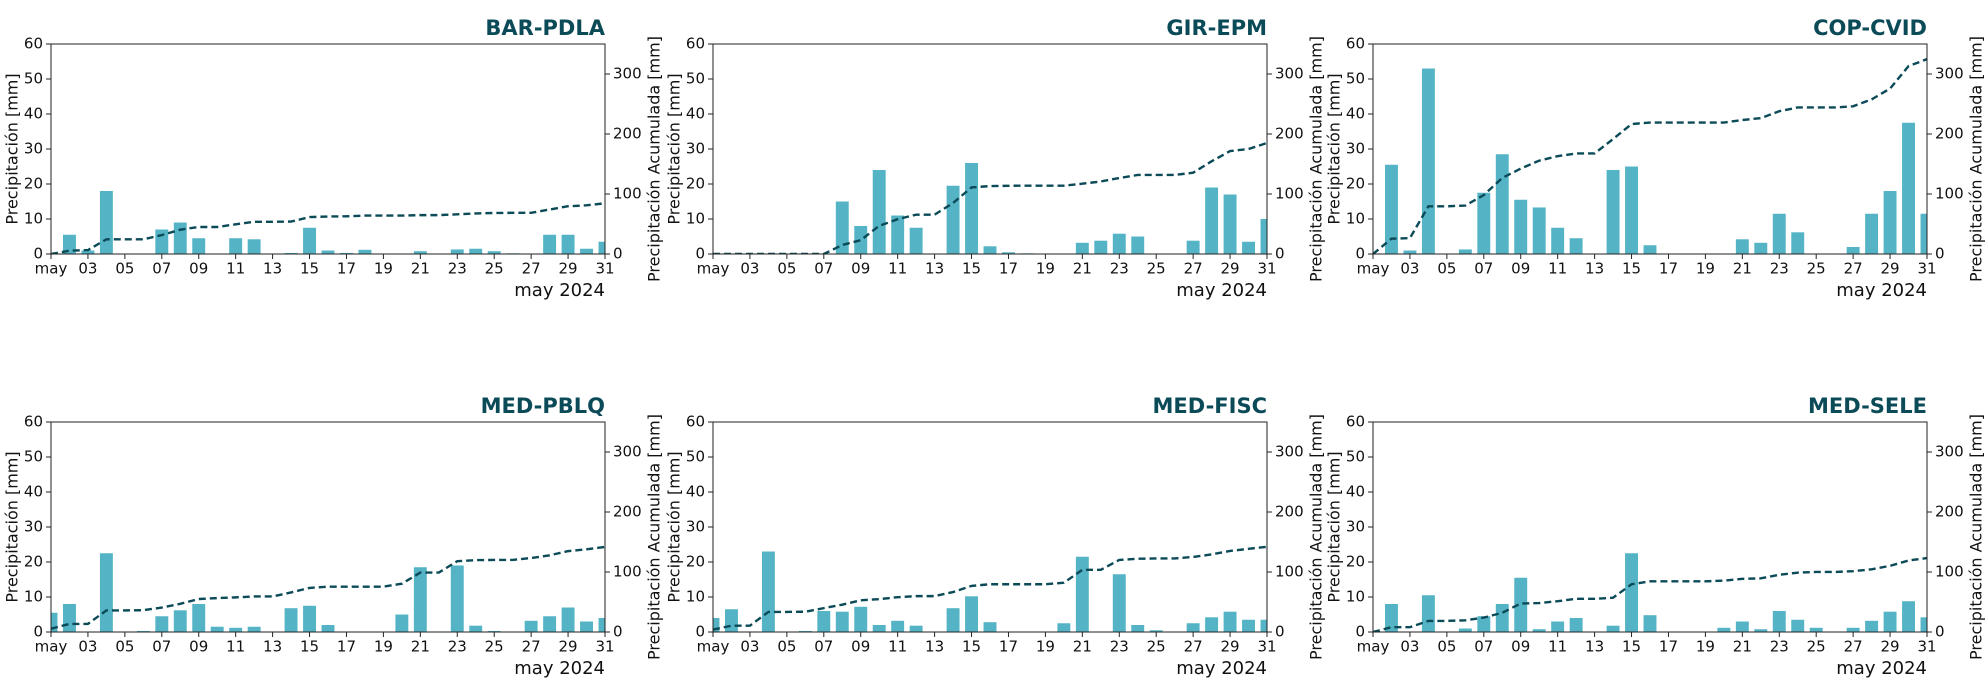  What do you see at coordinates (33, 527) in the screenshot?
I see `y-tick-label: 30` at bounding box center [33, 527].